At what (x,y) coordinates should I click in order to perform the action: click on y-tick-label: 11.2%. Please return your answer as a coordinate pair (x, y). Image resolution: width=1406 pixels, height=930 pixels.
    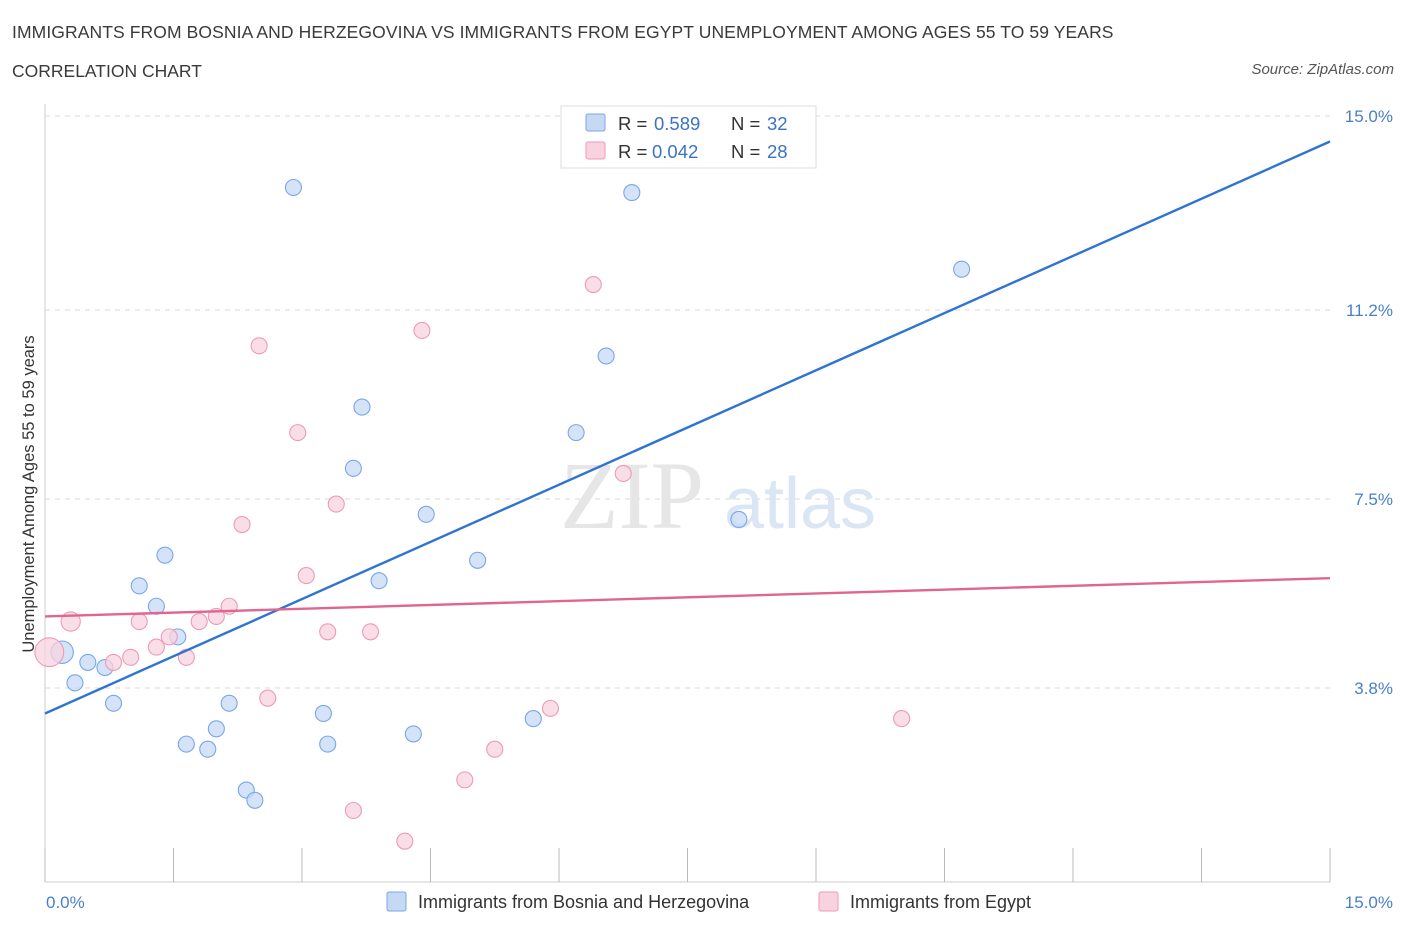
    Looking at the image, I should click on (1369, 310).